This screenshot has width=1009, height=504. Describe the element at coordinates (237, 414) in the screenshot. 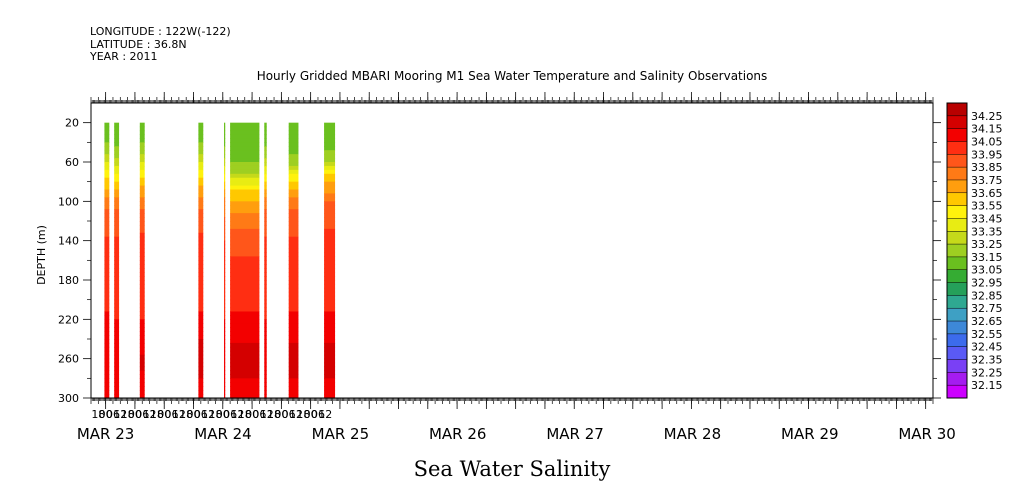

I see `x-tick-label: 12` at that location.